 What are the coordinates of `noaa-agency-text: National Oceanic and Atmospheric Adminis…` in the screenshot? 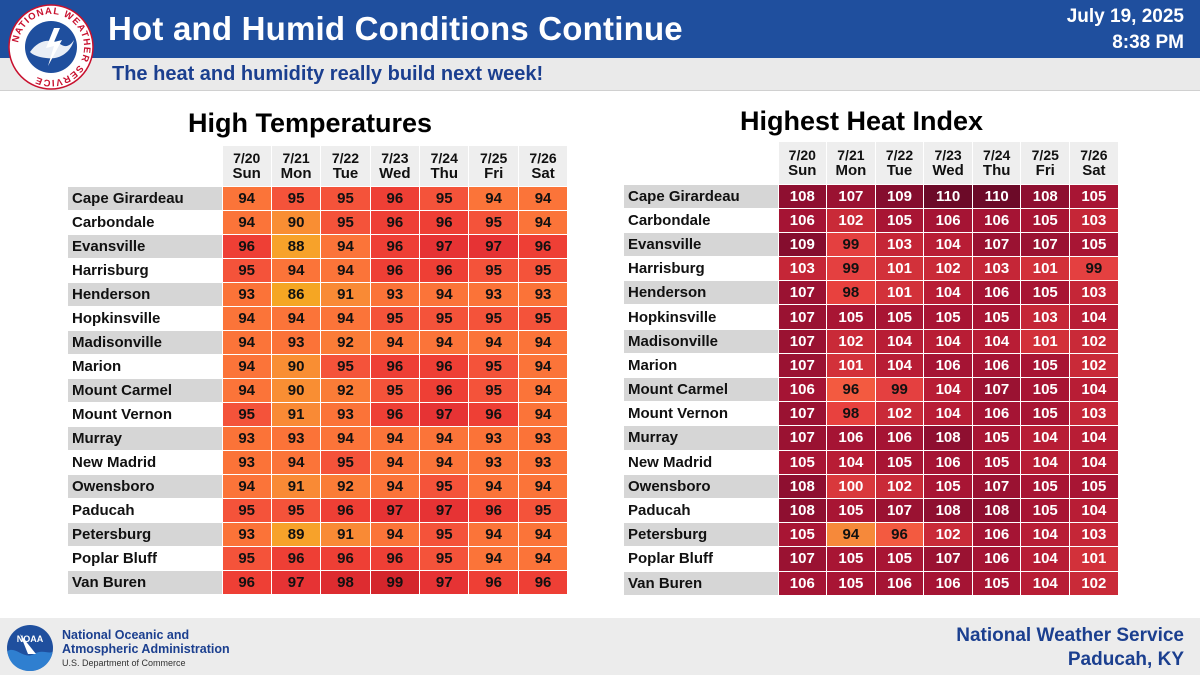 It's located at (146, 648).